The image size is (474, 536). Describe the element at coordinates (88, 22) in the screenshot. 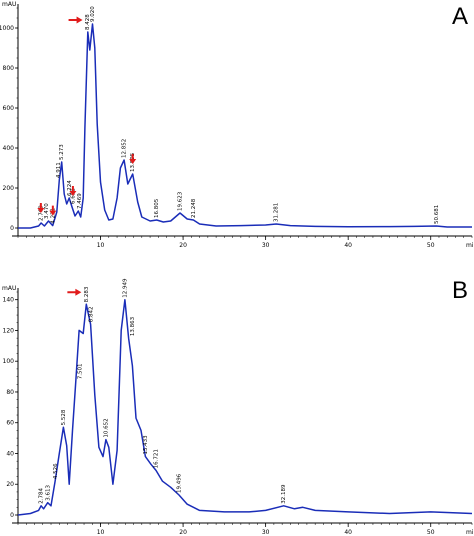

I see `peak-label: 8.428` at that location.